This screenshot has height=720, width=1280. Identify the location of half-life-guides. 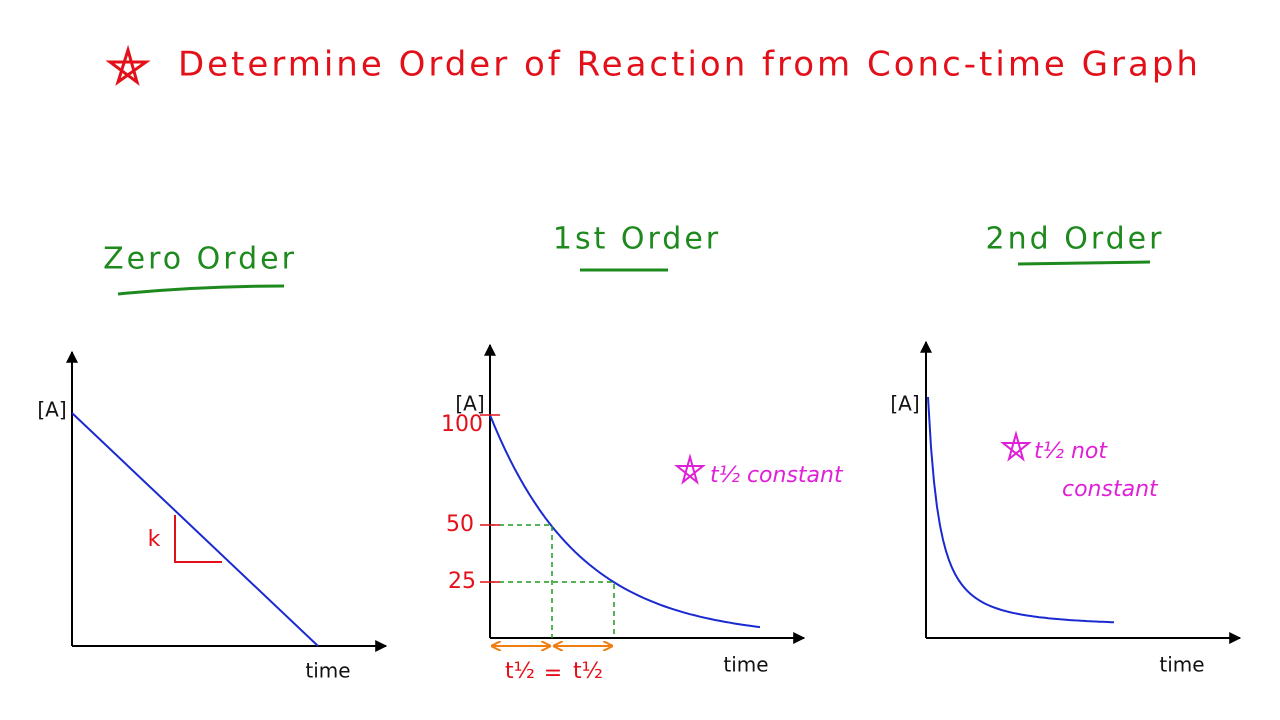
(552, 581).